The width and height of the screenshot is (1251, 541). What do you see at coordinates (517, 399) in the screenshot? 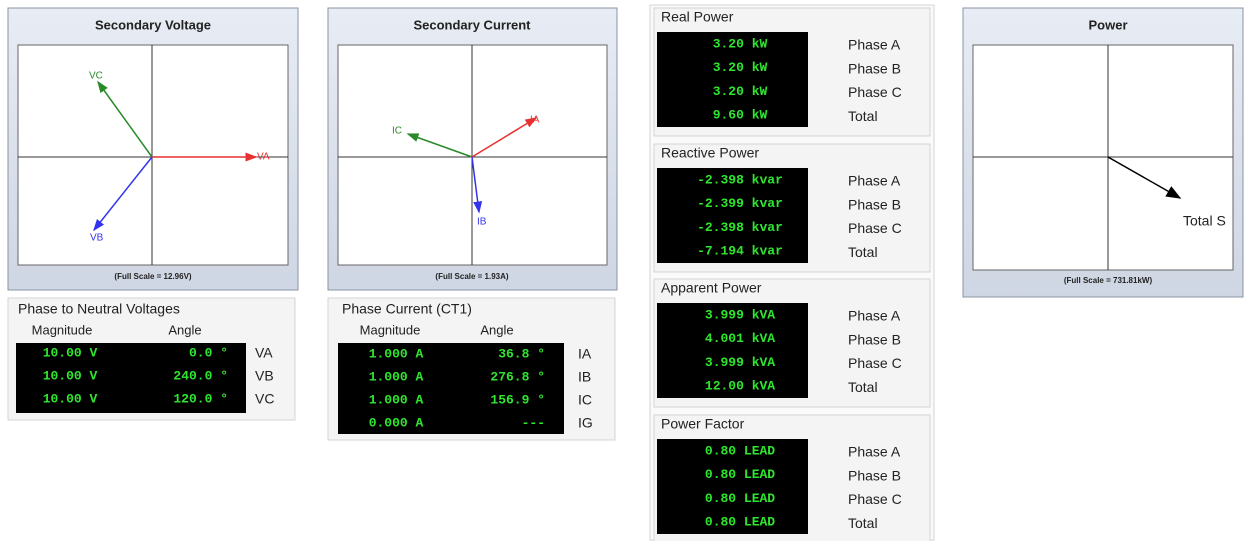
I see `angle: 156.9 °` at bounding box center [517, 399].